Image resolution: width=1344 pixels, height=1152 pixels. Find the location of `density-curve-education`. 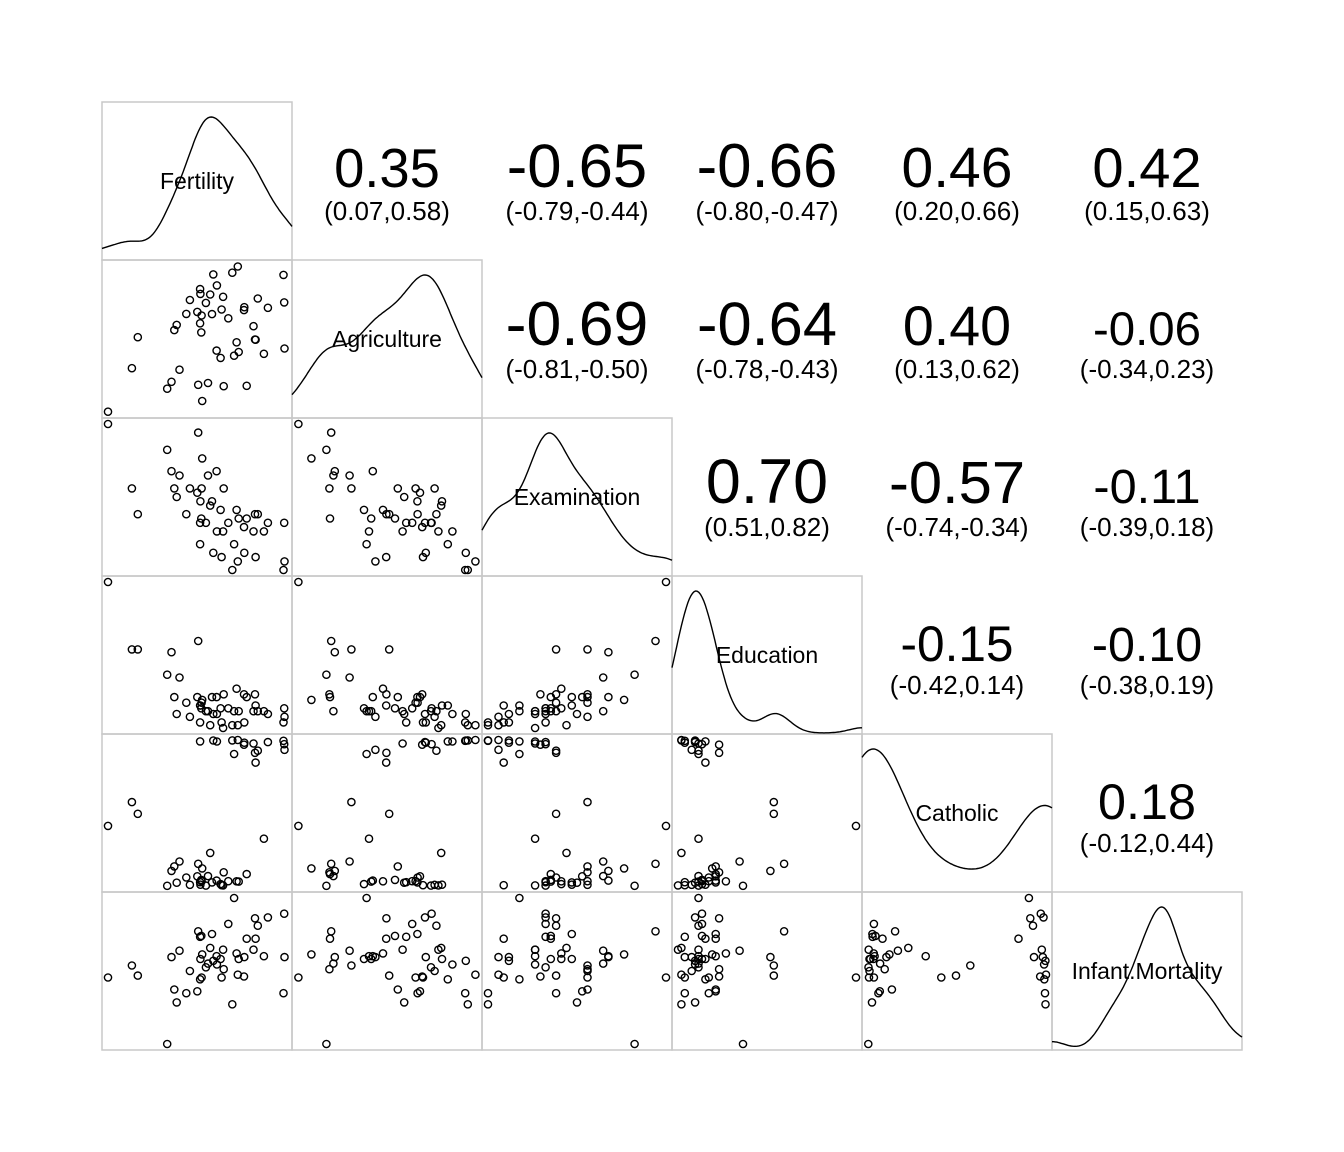

density-curve-education is located at coordinates (766, 662).